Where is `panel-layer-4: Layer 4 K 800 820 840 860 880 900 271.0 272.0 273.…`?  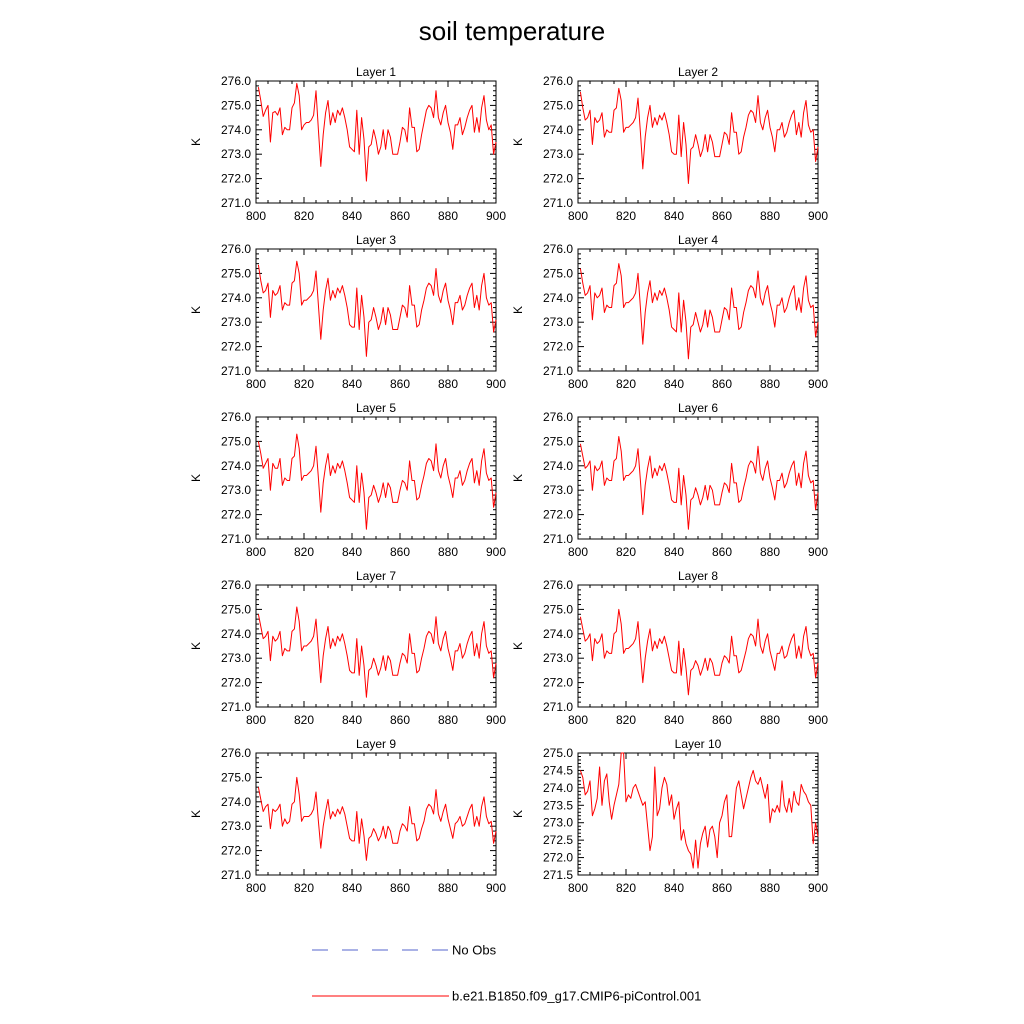
panel-layer-4: Layer 4 K 800 820 840 860 880 900 271.0 272.0 273.… is located at coordinates (669, 312).